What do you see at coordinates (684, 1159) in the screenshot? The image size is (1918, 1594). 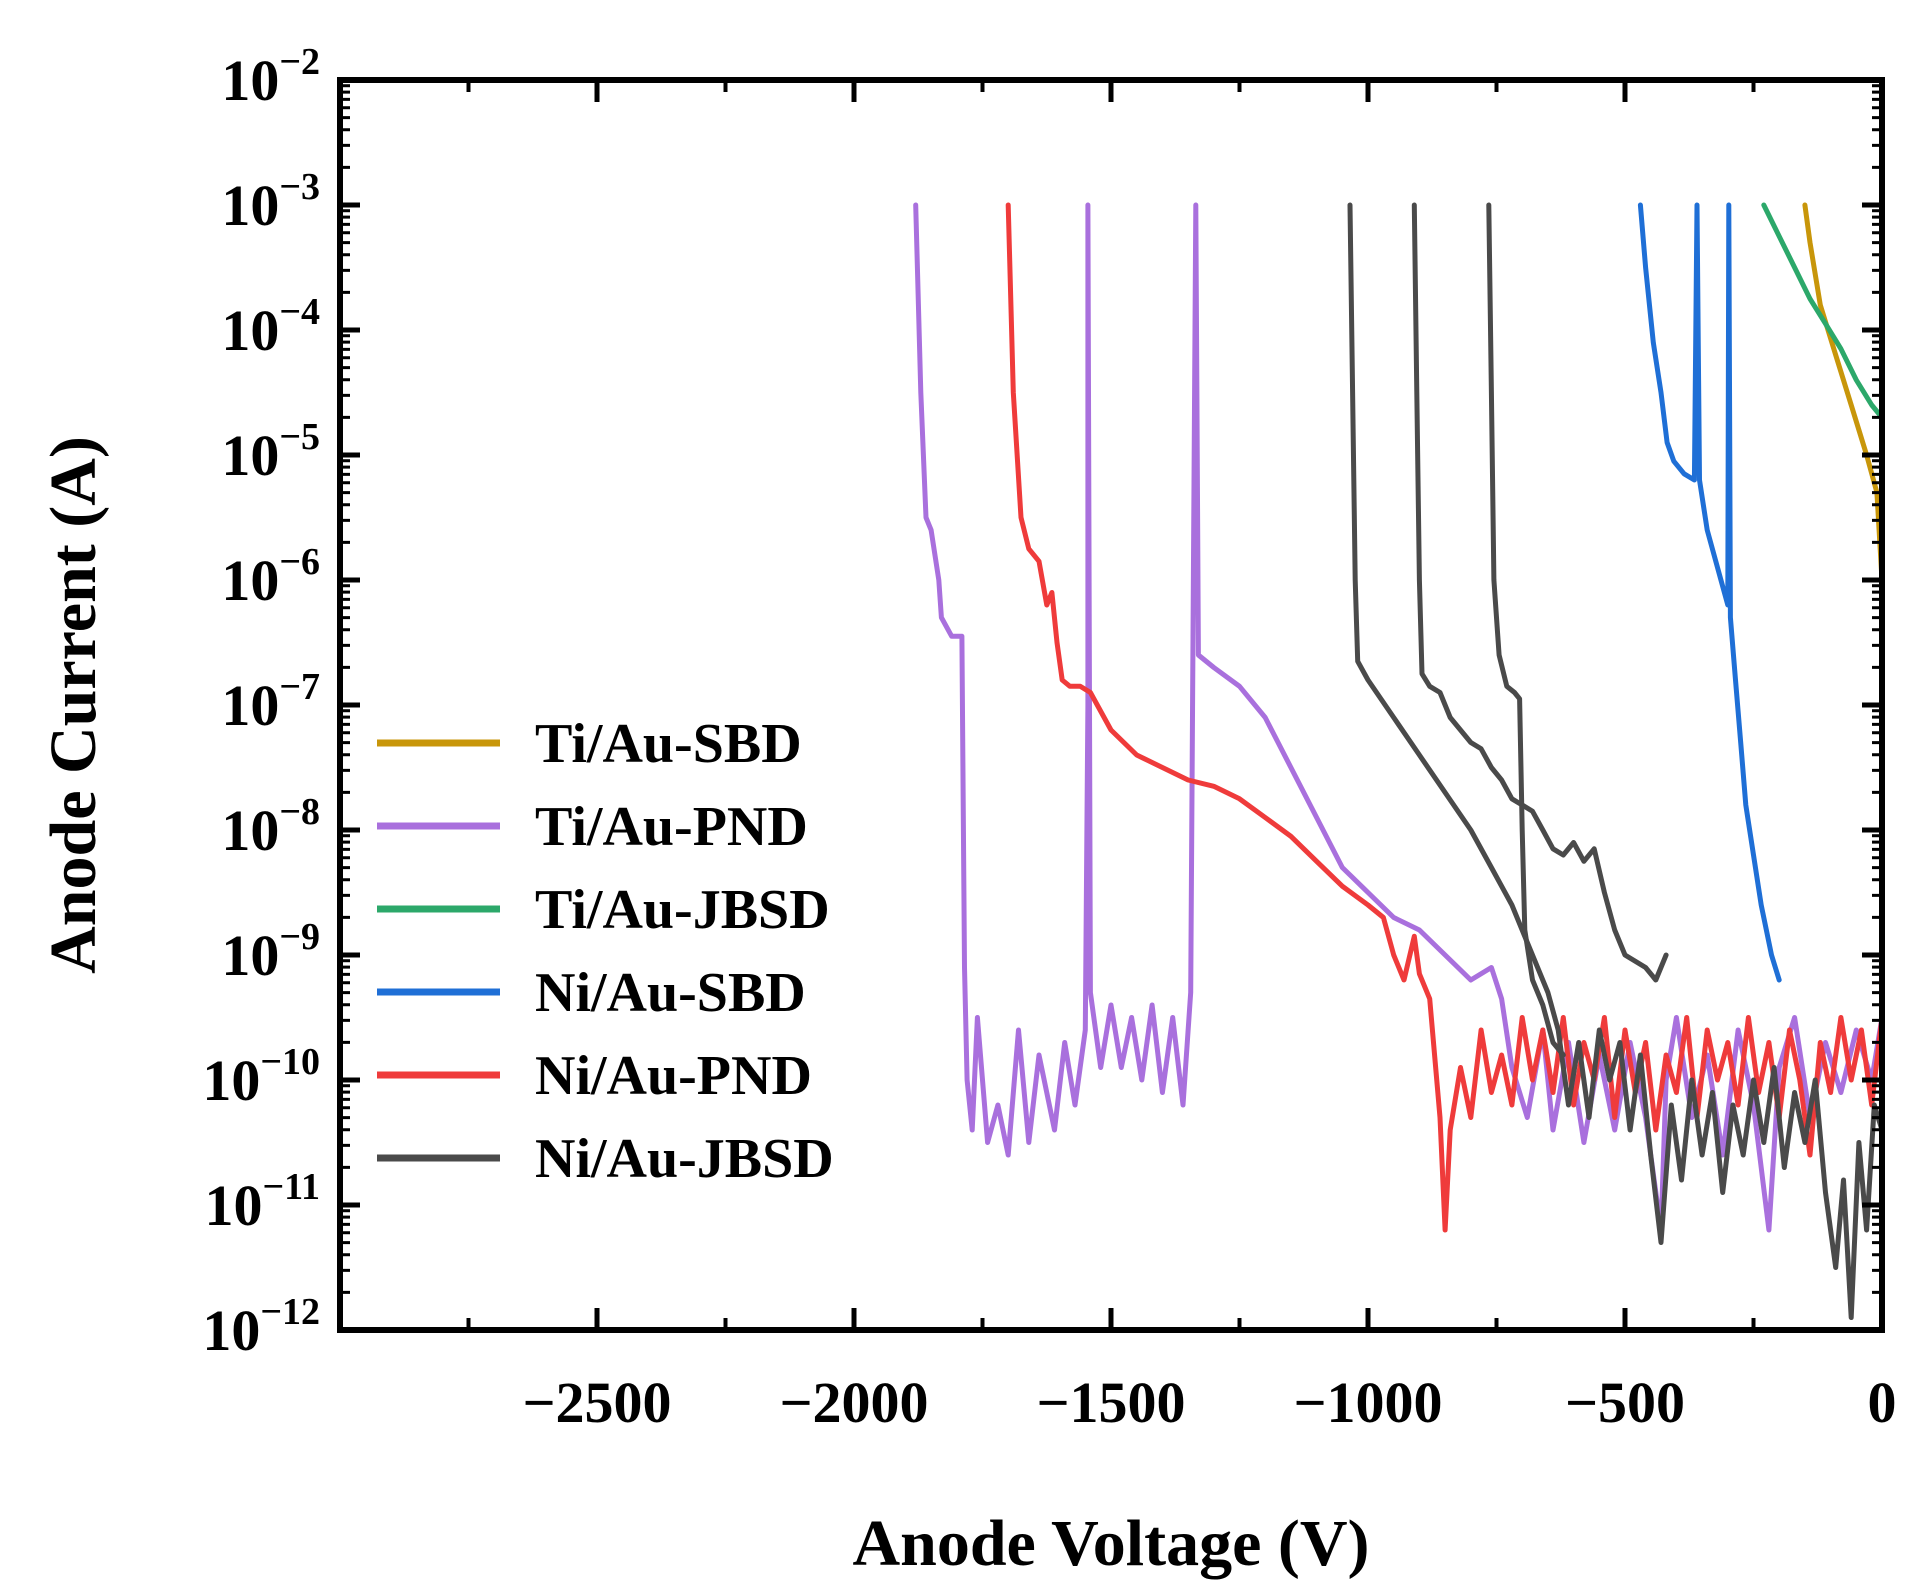 I see `legend-label: Ni/Au-JBSD` at bounding box center [684, 1159].